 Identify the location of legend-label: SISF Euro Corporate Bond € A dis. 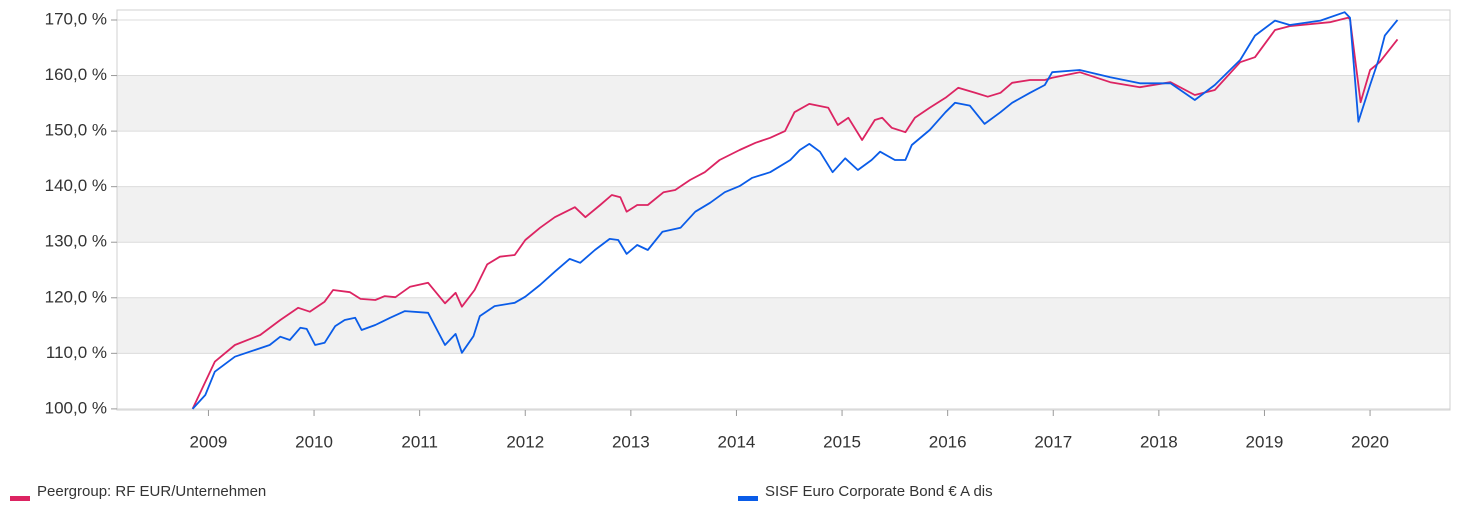
(879, 491).